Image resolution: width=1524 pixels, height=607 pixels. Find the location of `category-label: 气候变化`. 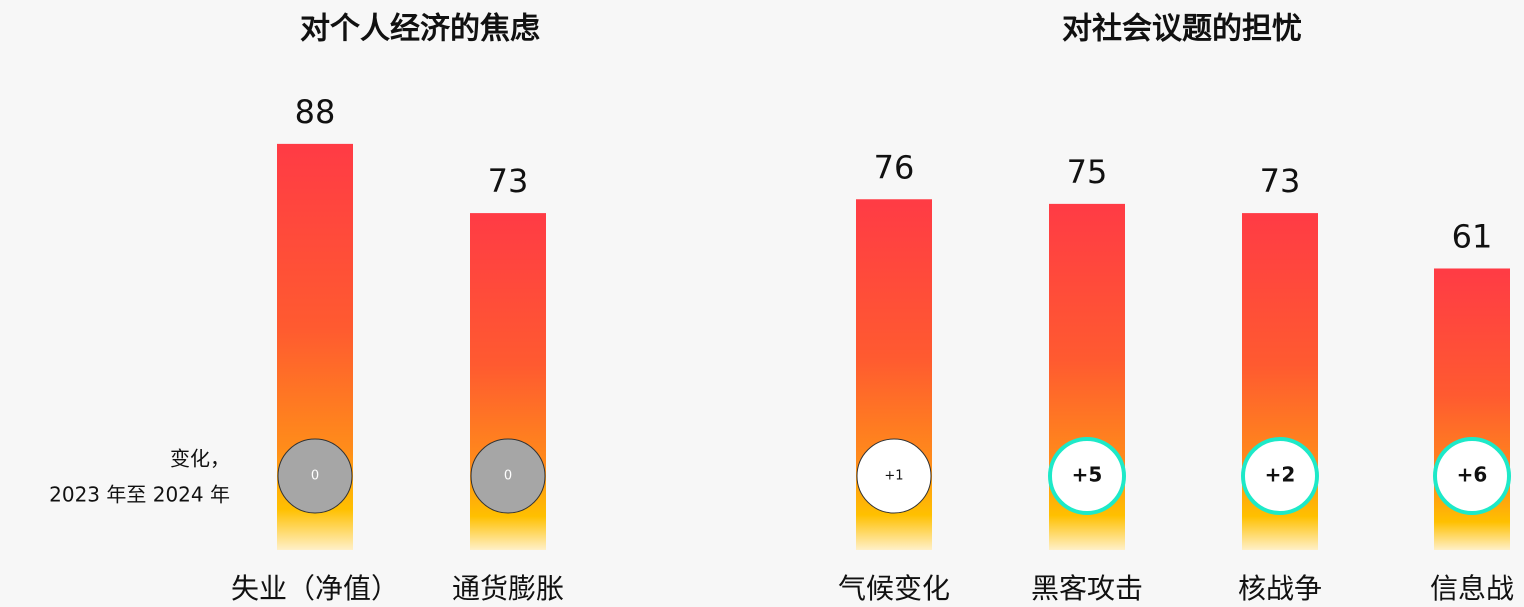

category-label: 气候变化 is located at coordinates (894, 588).